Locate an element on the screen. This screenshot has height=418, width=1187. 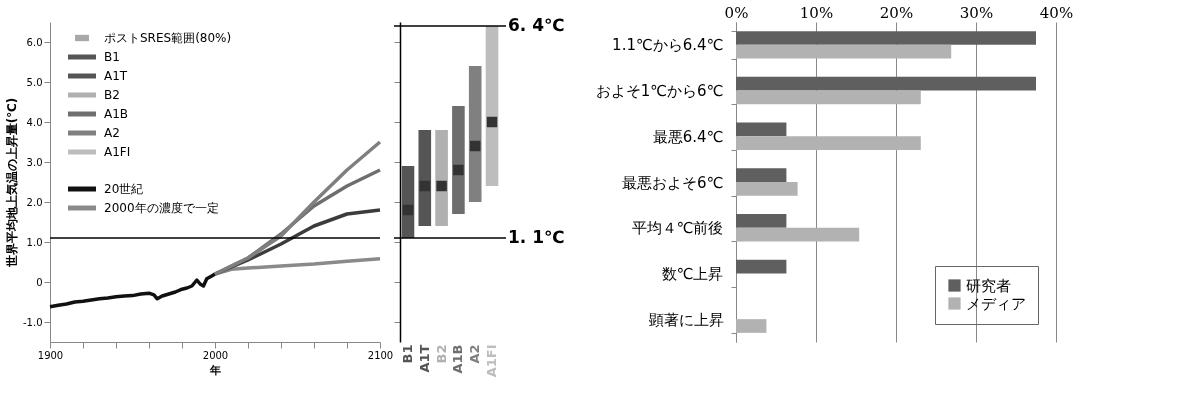
ref-line-label: 6. 4℃ is located at coordinates (536, 25).